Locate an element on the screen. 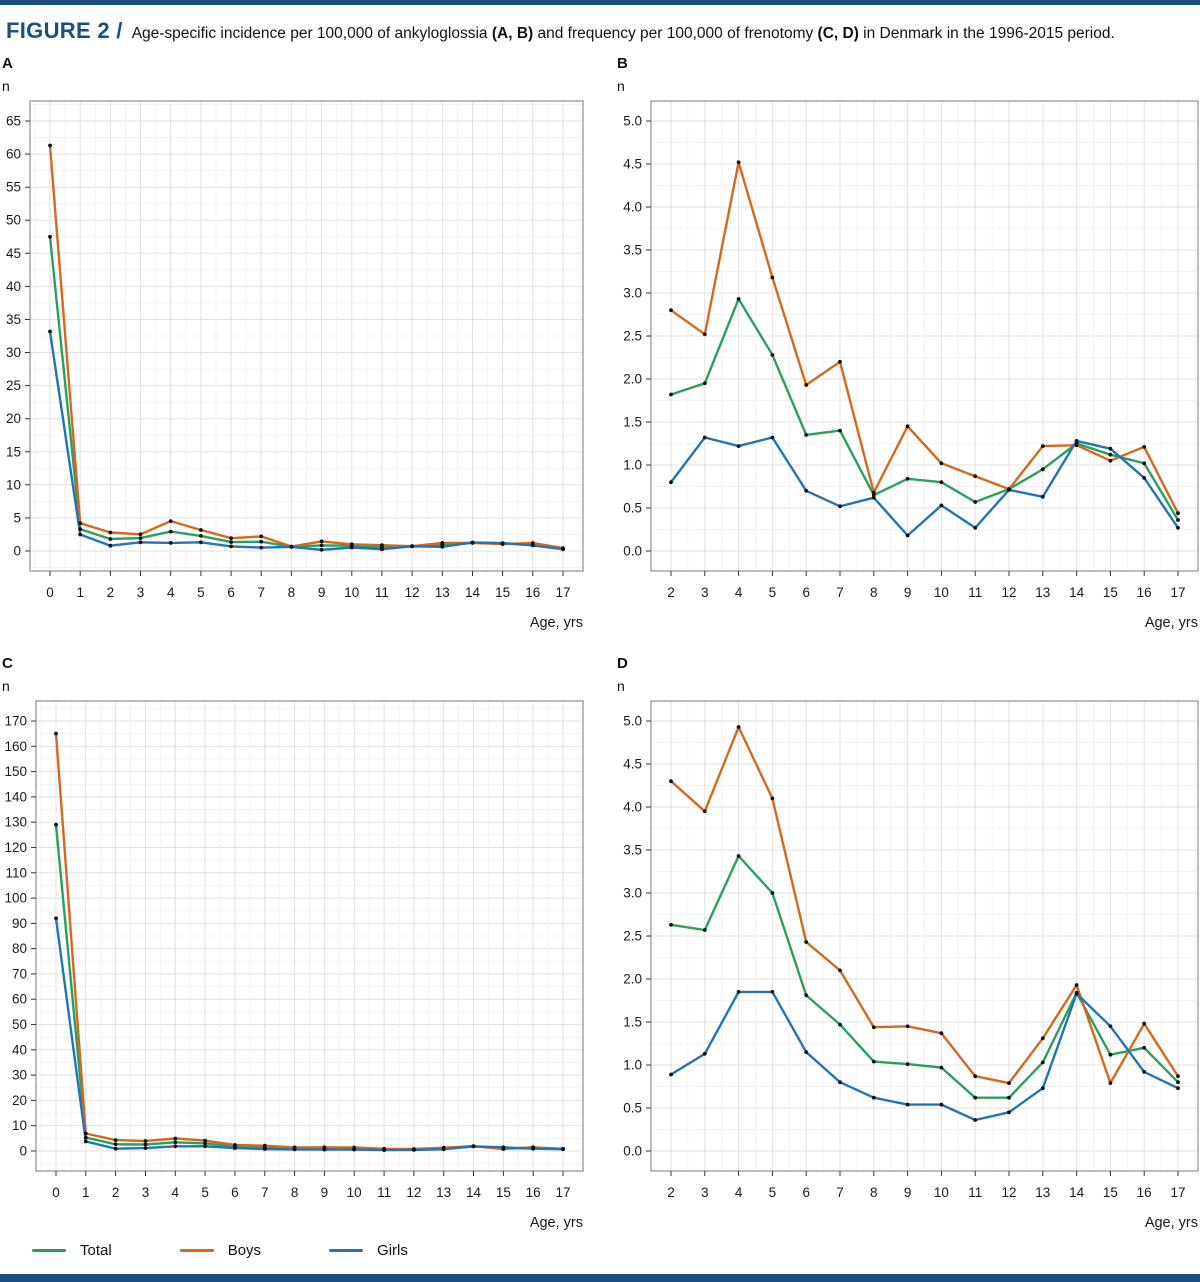  legend-item-girls: Girls is located at coordinates (368, 1250).